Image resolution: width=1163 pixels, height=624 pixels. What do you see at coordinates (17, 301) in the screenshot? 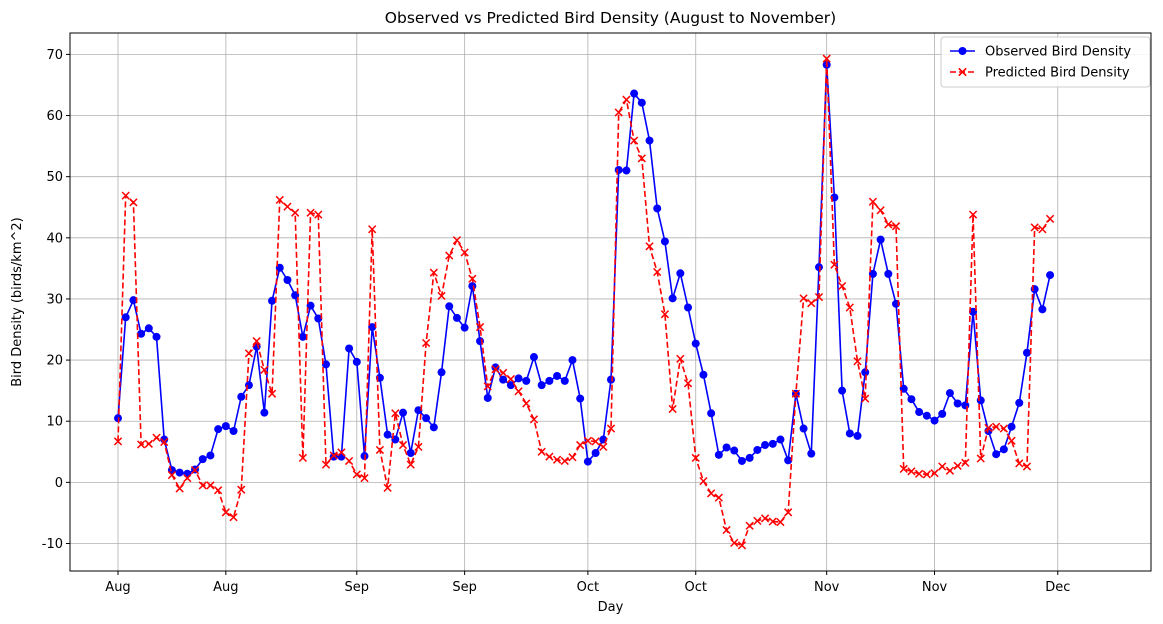
I see `y-axis-label: Bird Density (birds/km^2)` at bounding box center [17, 301].